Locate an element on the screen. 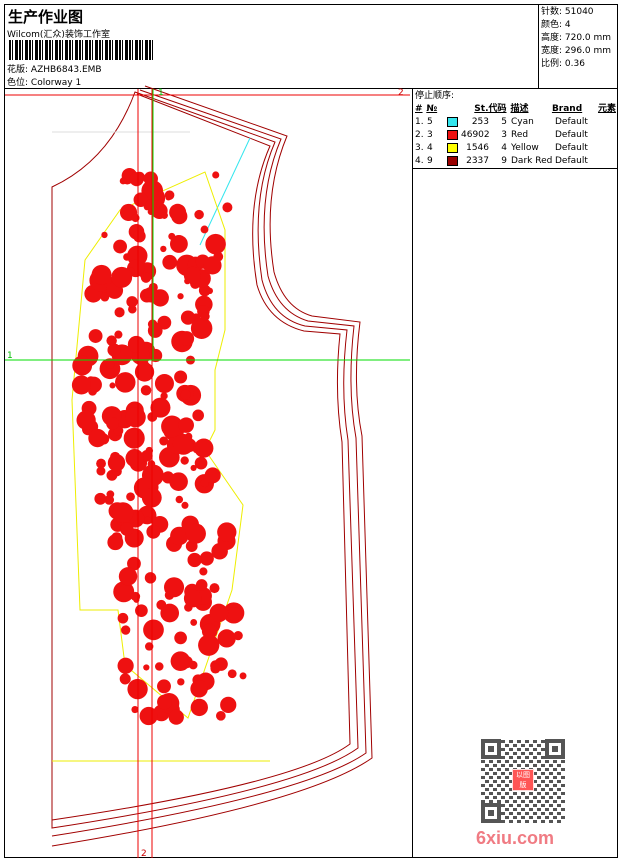 This screenshot has width=620, height=860. color-swatch is located at coordinates (452, 148).